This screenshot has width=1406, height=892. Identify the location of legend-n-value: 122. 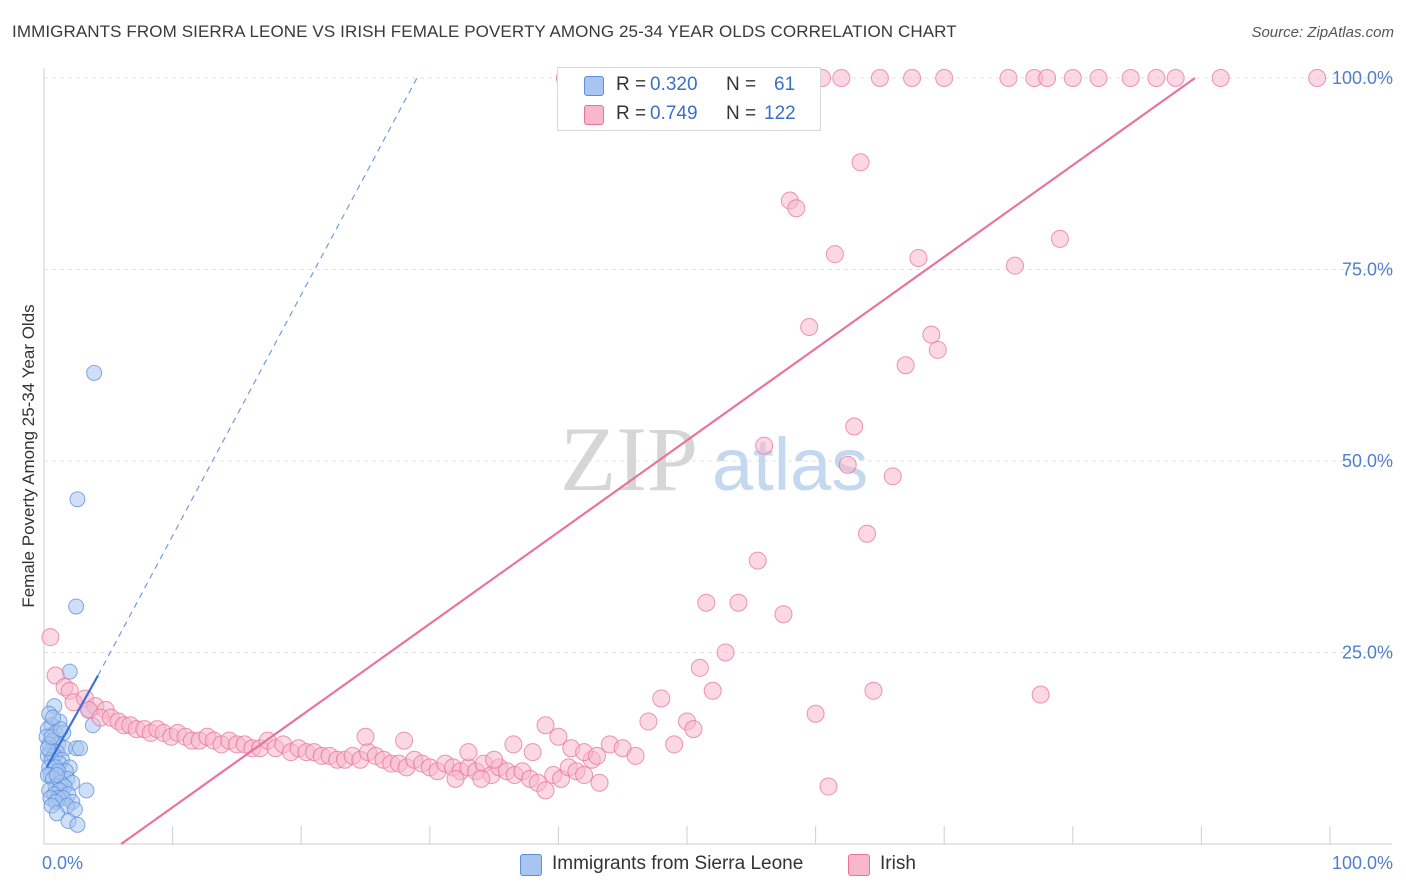
(780, 113).